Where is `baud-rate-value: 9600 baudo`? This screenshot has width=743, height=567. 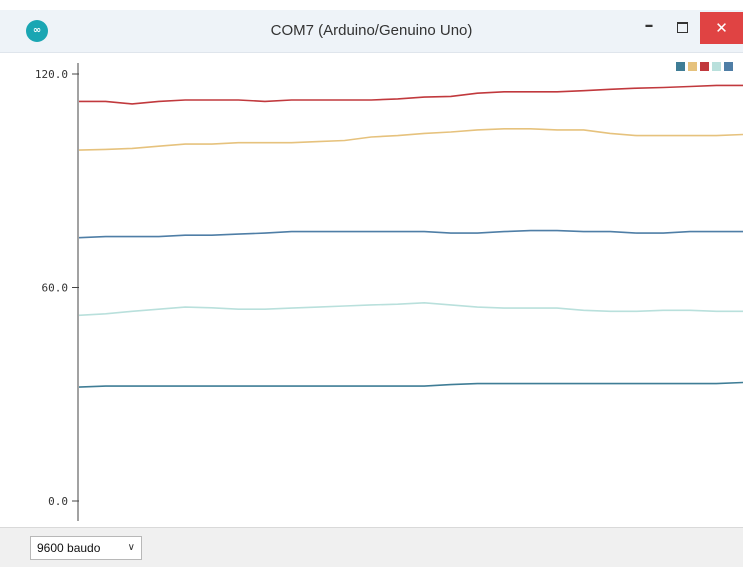 baud-rate-value: 9600 baudo is located at coordinates (69, 548).